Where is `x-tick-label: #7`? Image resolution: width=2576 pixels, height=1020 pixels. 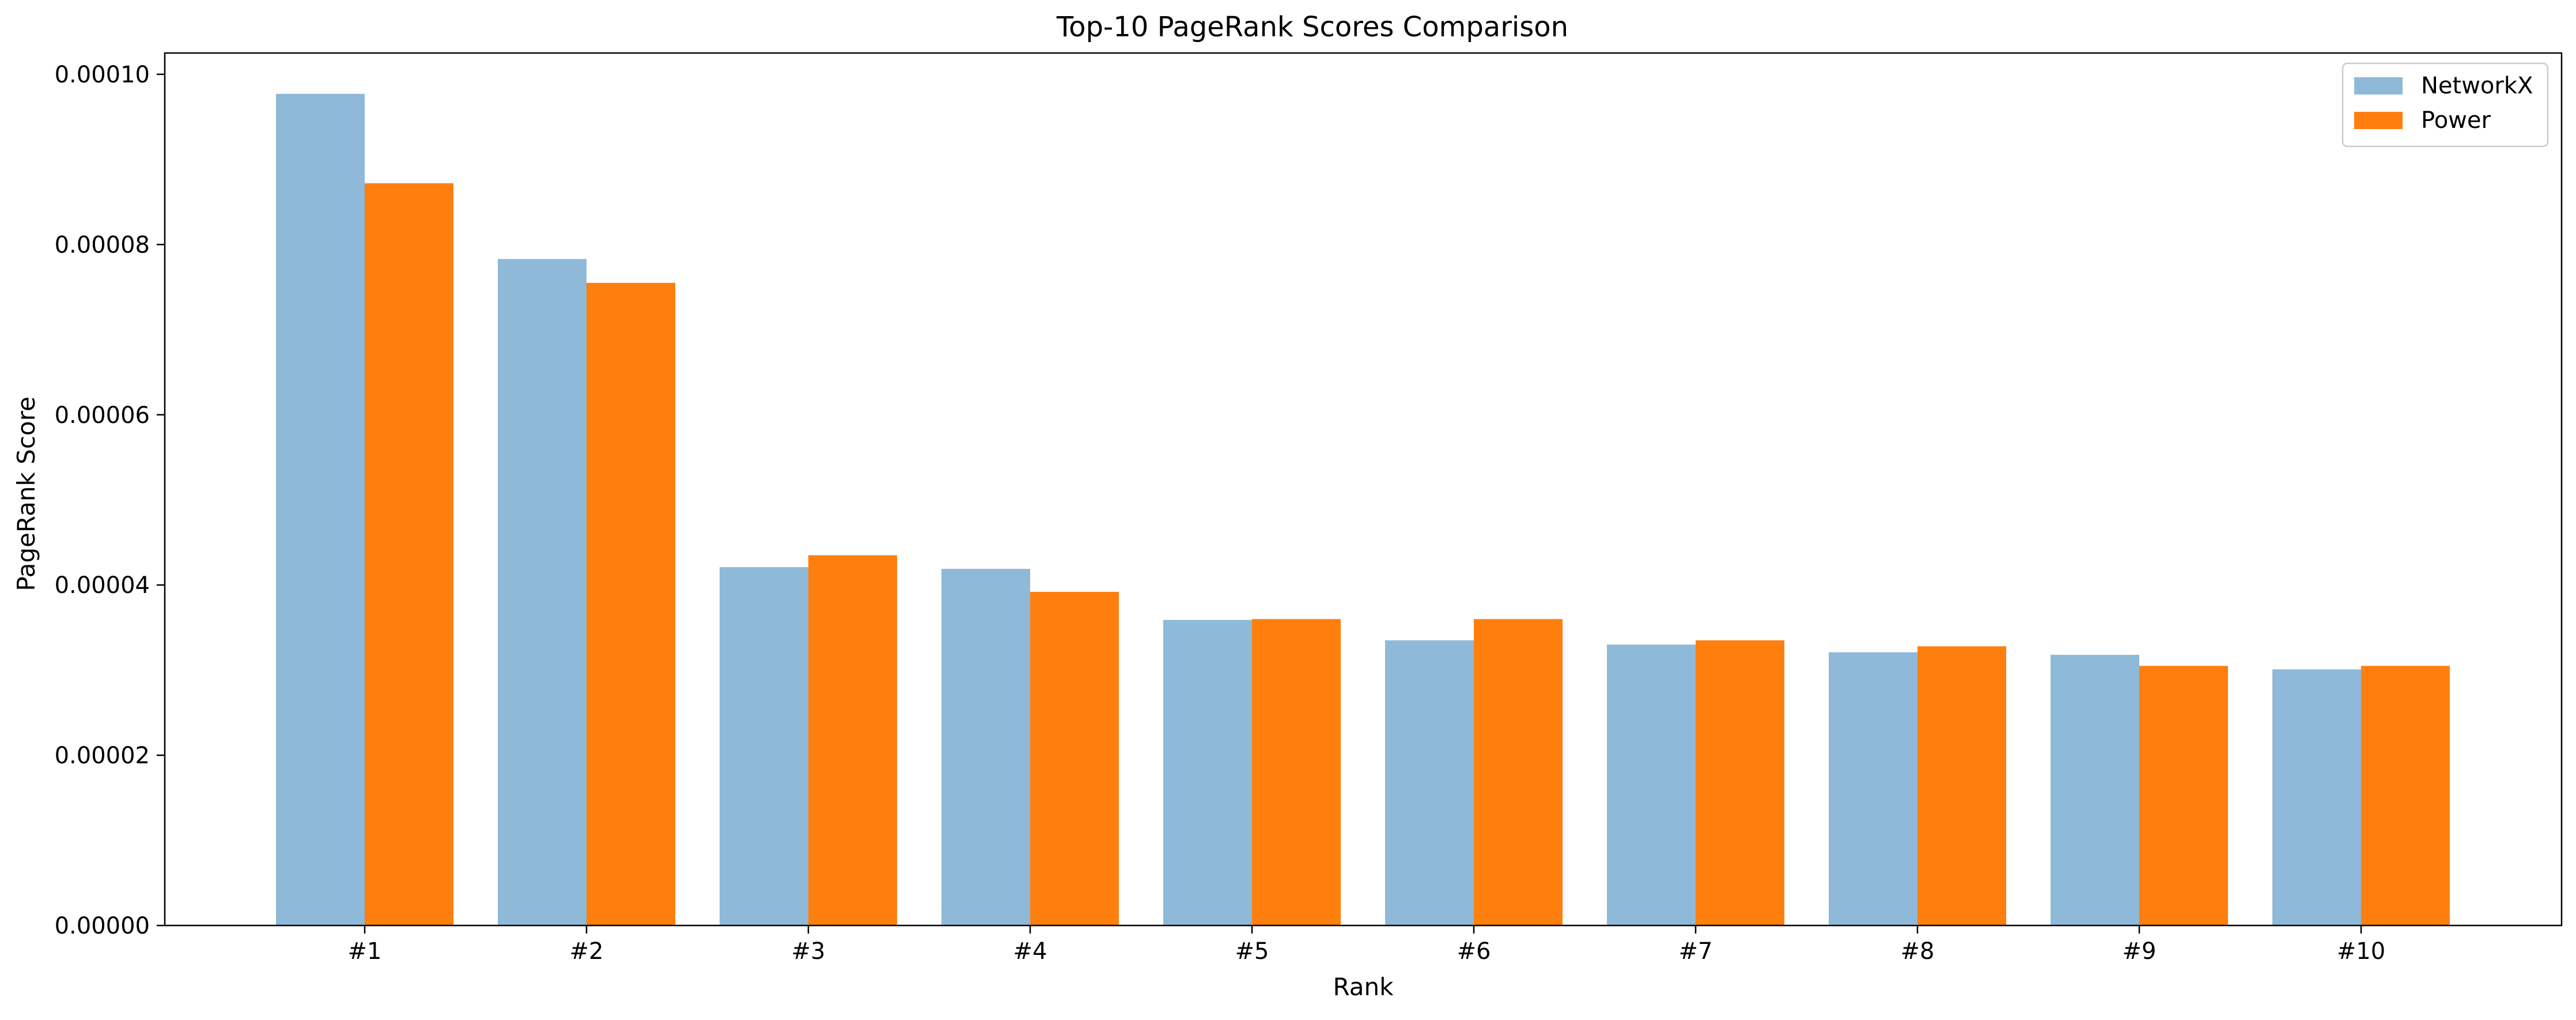
x-tick-label: #7 is located at coordinates (1696, 952).